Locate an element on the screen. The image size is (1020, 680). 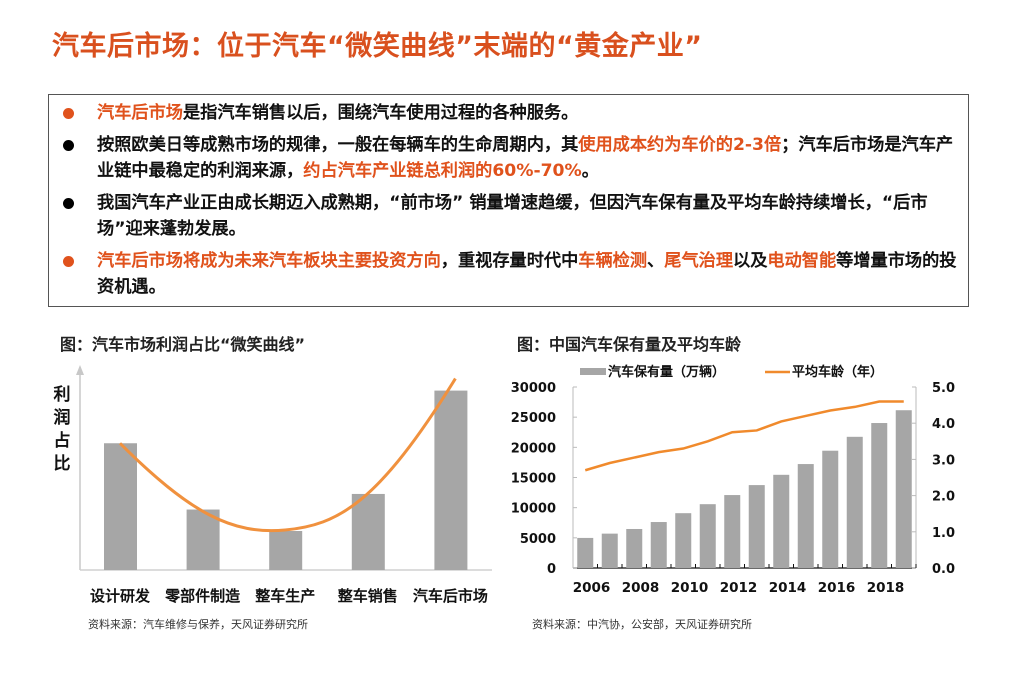
bullet-text: ，重视存量时代中 is located at coordinates (509, 261).